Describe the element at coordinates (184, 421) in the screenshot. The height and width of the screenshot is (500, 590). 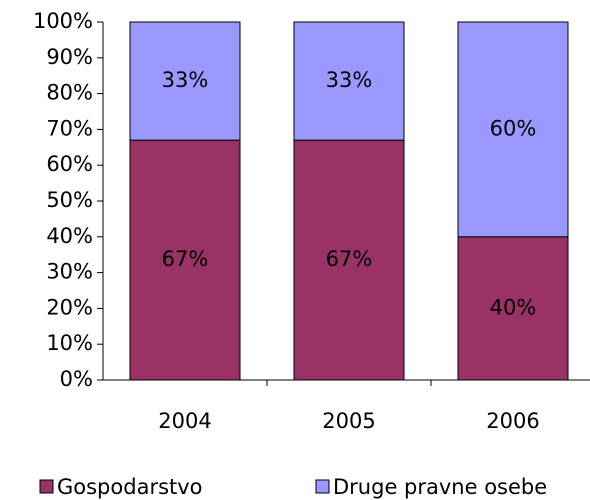
I see `x-tick-label: 2004` at that location.